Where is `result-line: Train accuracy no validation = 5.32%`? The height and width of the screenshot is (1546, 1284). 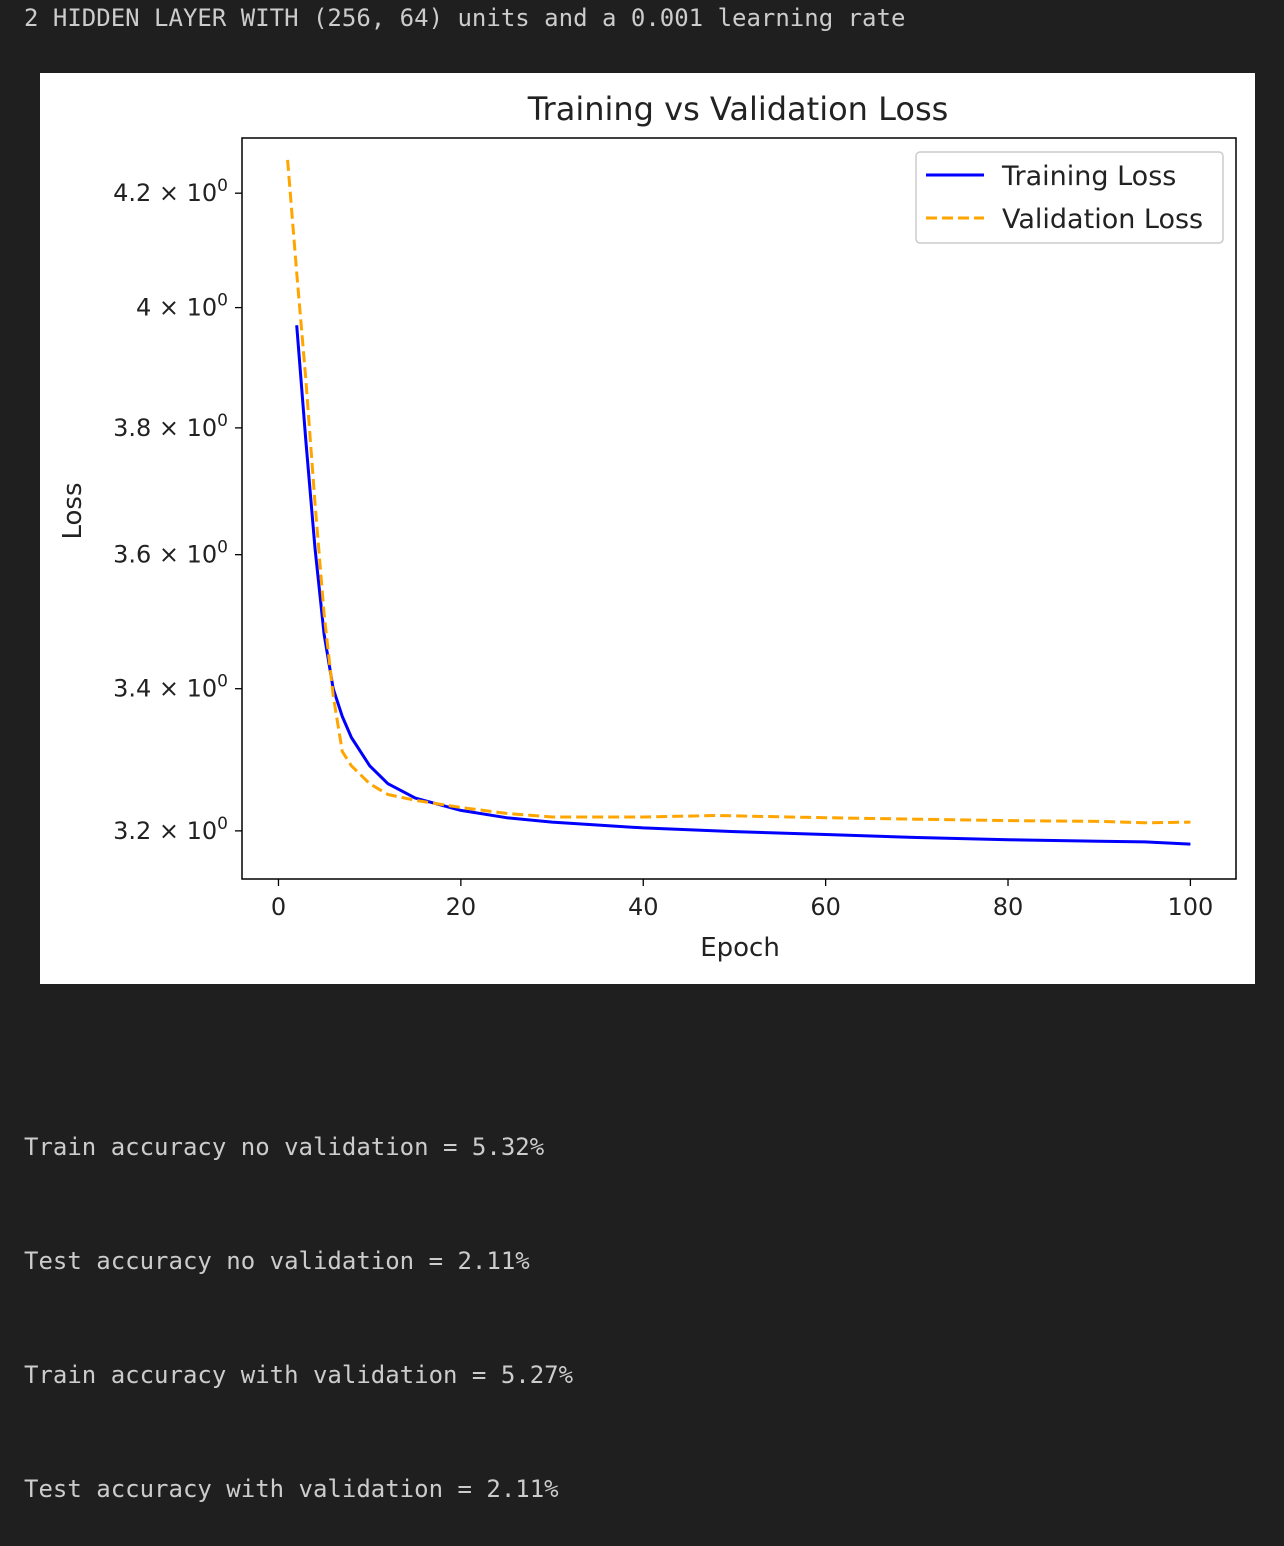 result-line: Train accuracy no validation = 5.32% is located at coordinates (284, 1147).